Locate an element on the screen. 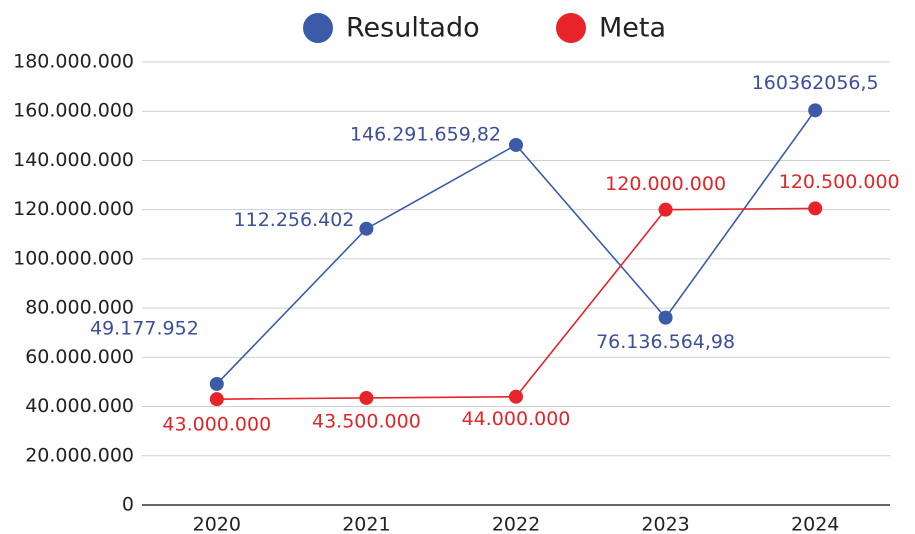 The width and height of the screenshot is (915, 534). x-tick-label: 2021 is located at coordinates (366, 524).